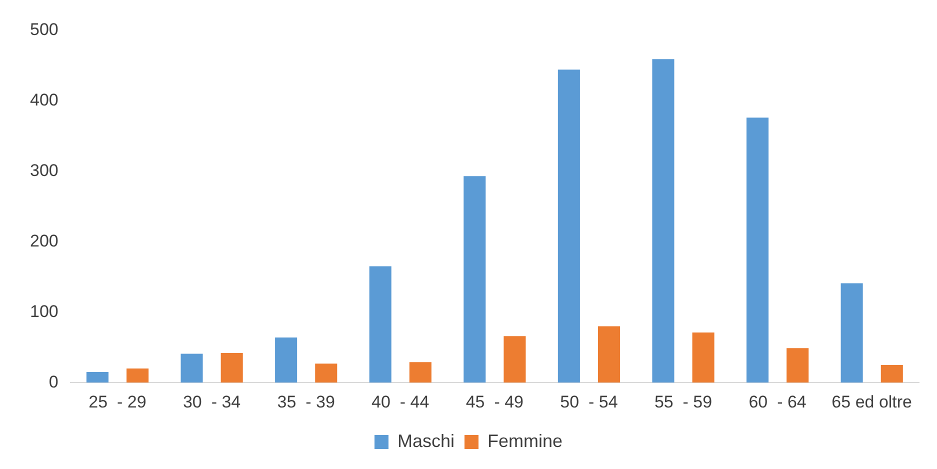 The image size is (937, 469). I want to click on y-tick-label: 300, so click(44, 170).